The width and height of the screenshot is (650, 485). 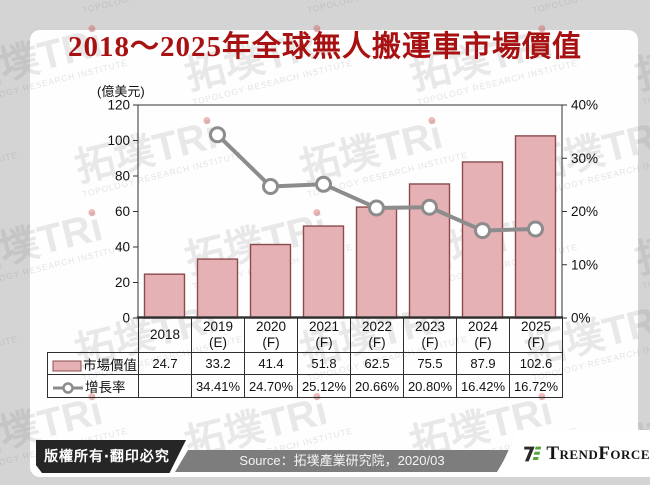 What do you see at coordinates (270, 281) in the screenshot?
I see `bar-2020` at bounding box center [270, 281].